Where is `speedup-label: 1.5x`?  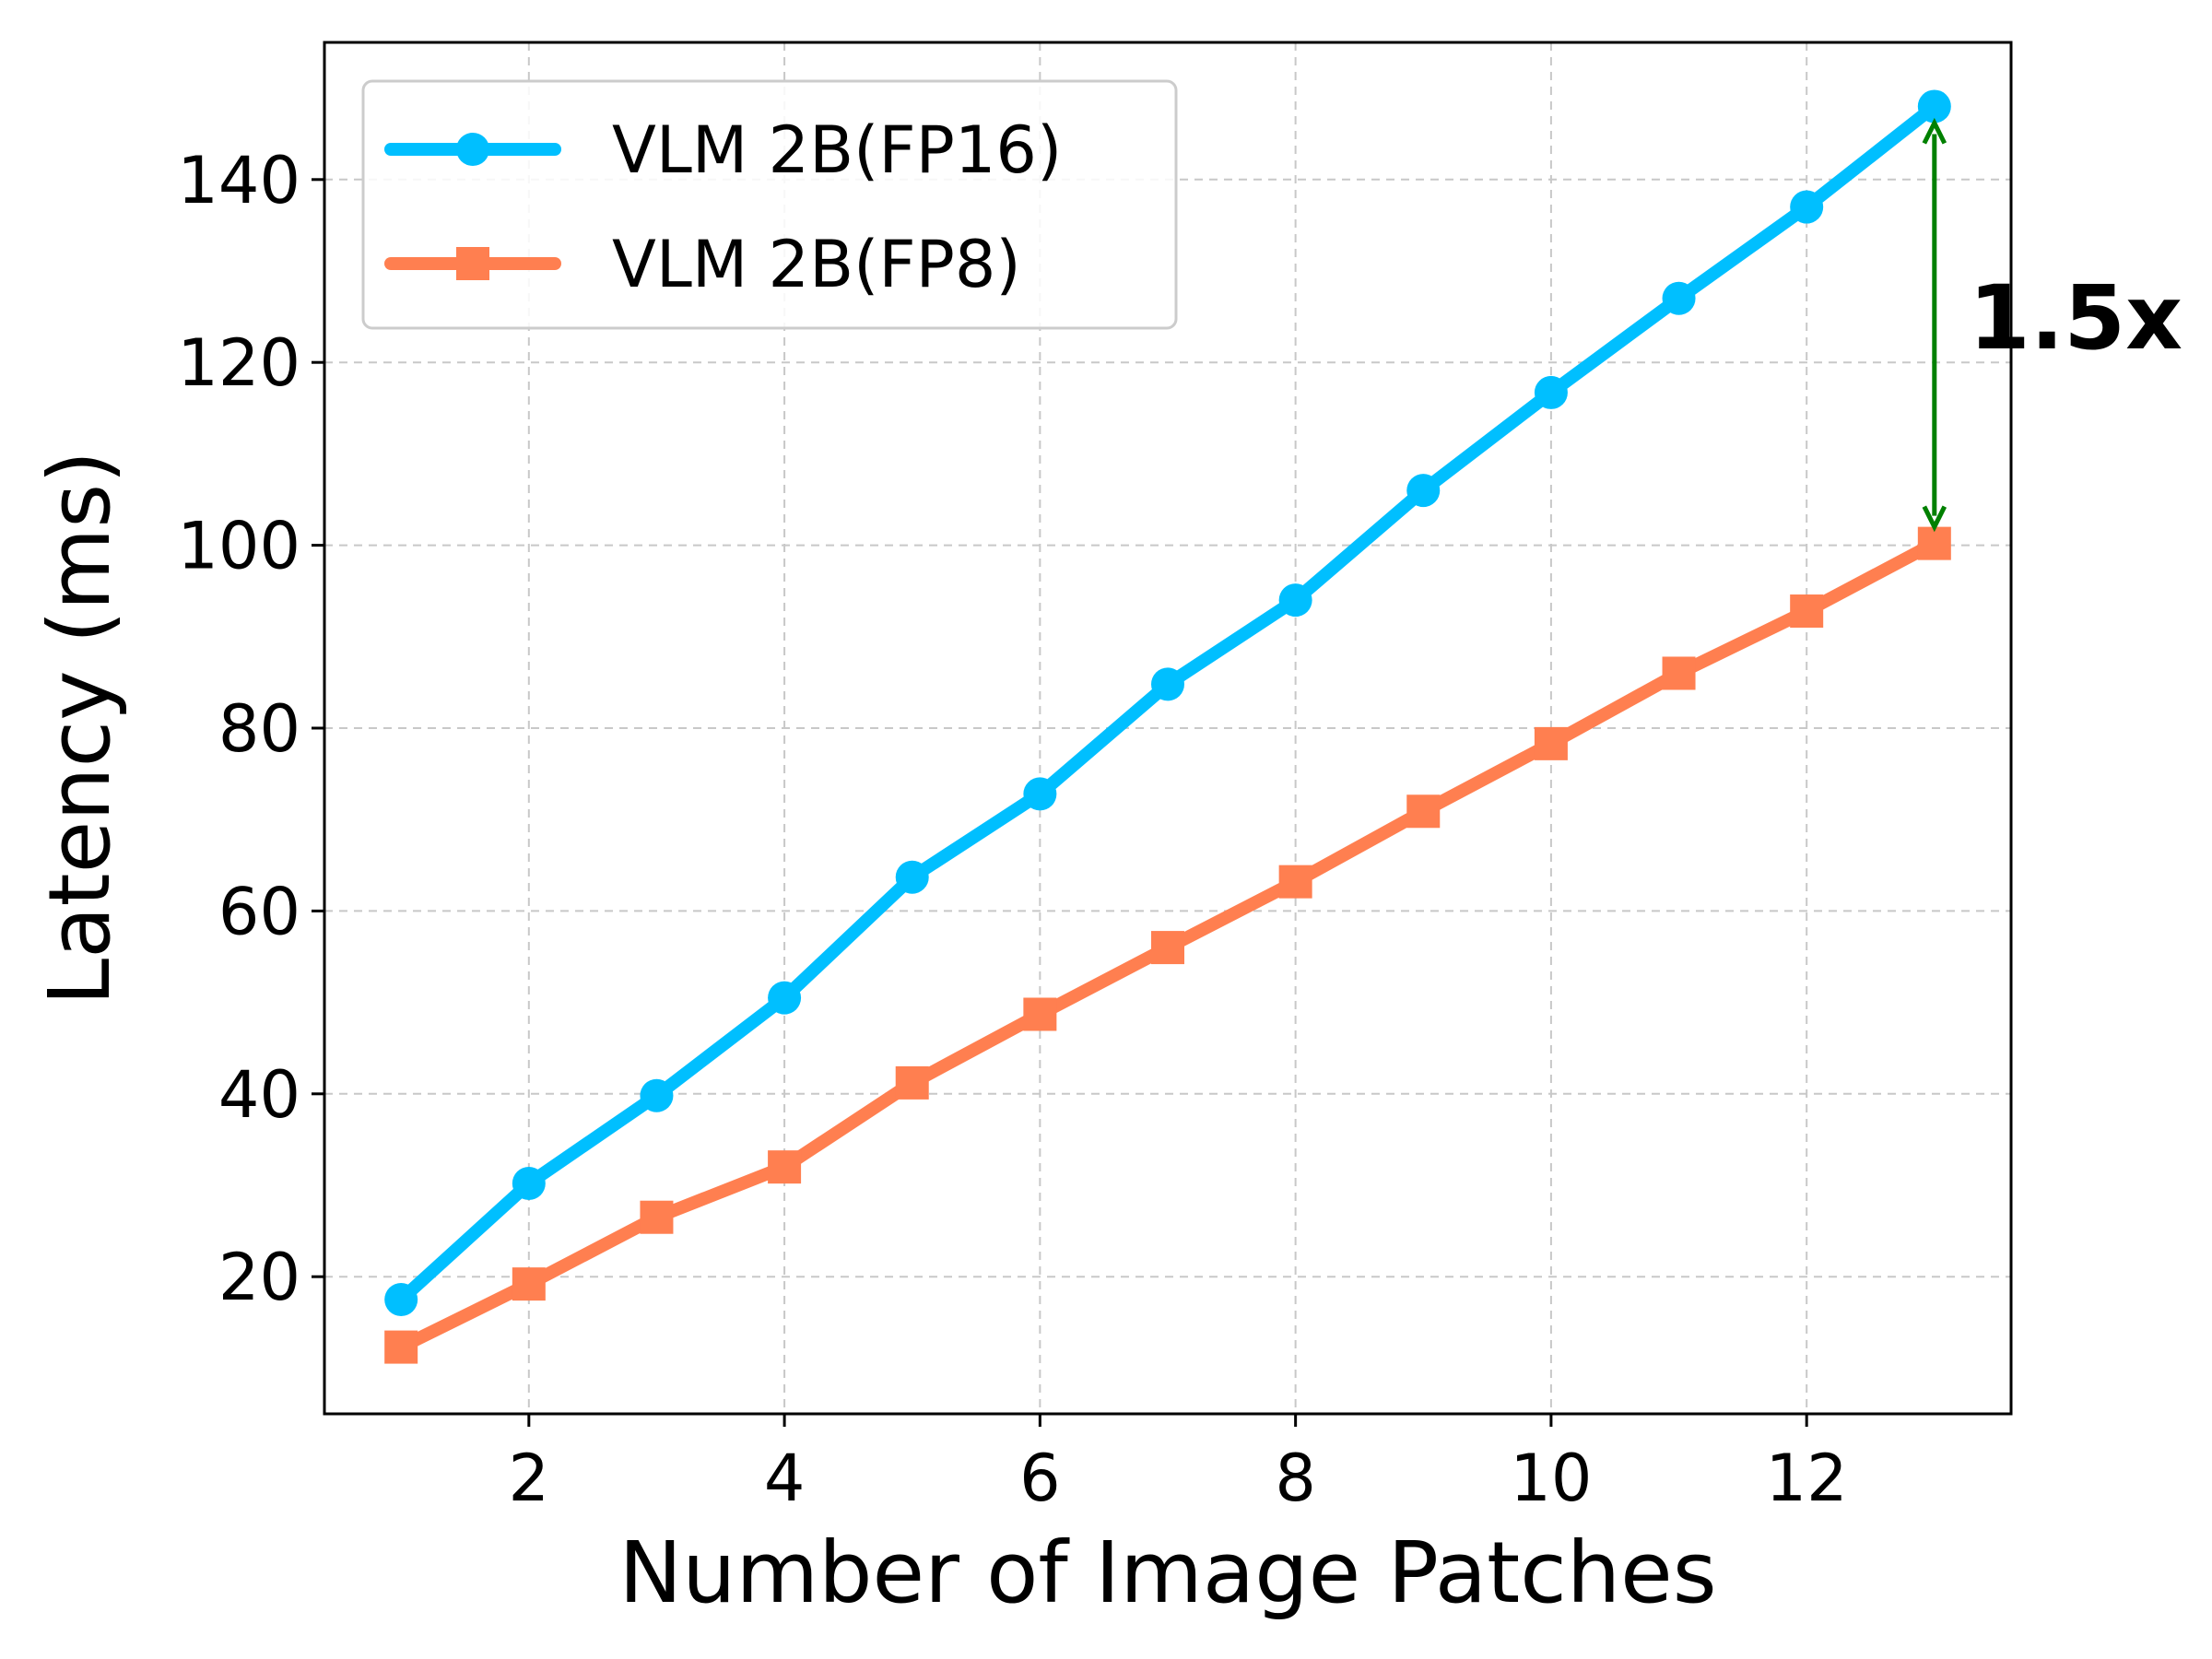
speedup-label: 1.5x is located at coordinates (2076, 318).